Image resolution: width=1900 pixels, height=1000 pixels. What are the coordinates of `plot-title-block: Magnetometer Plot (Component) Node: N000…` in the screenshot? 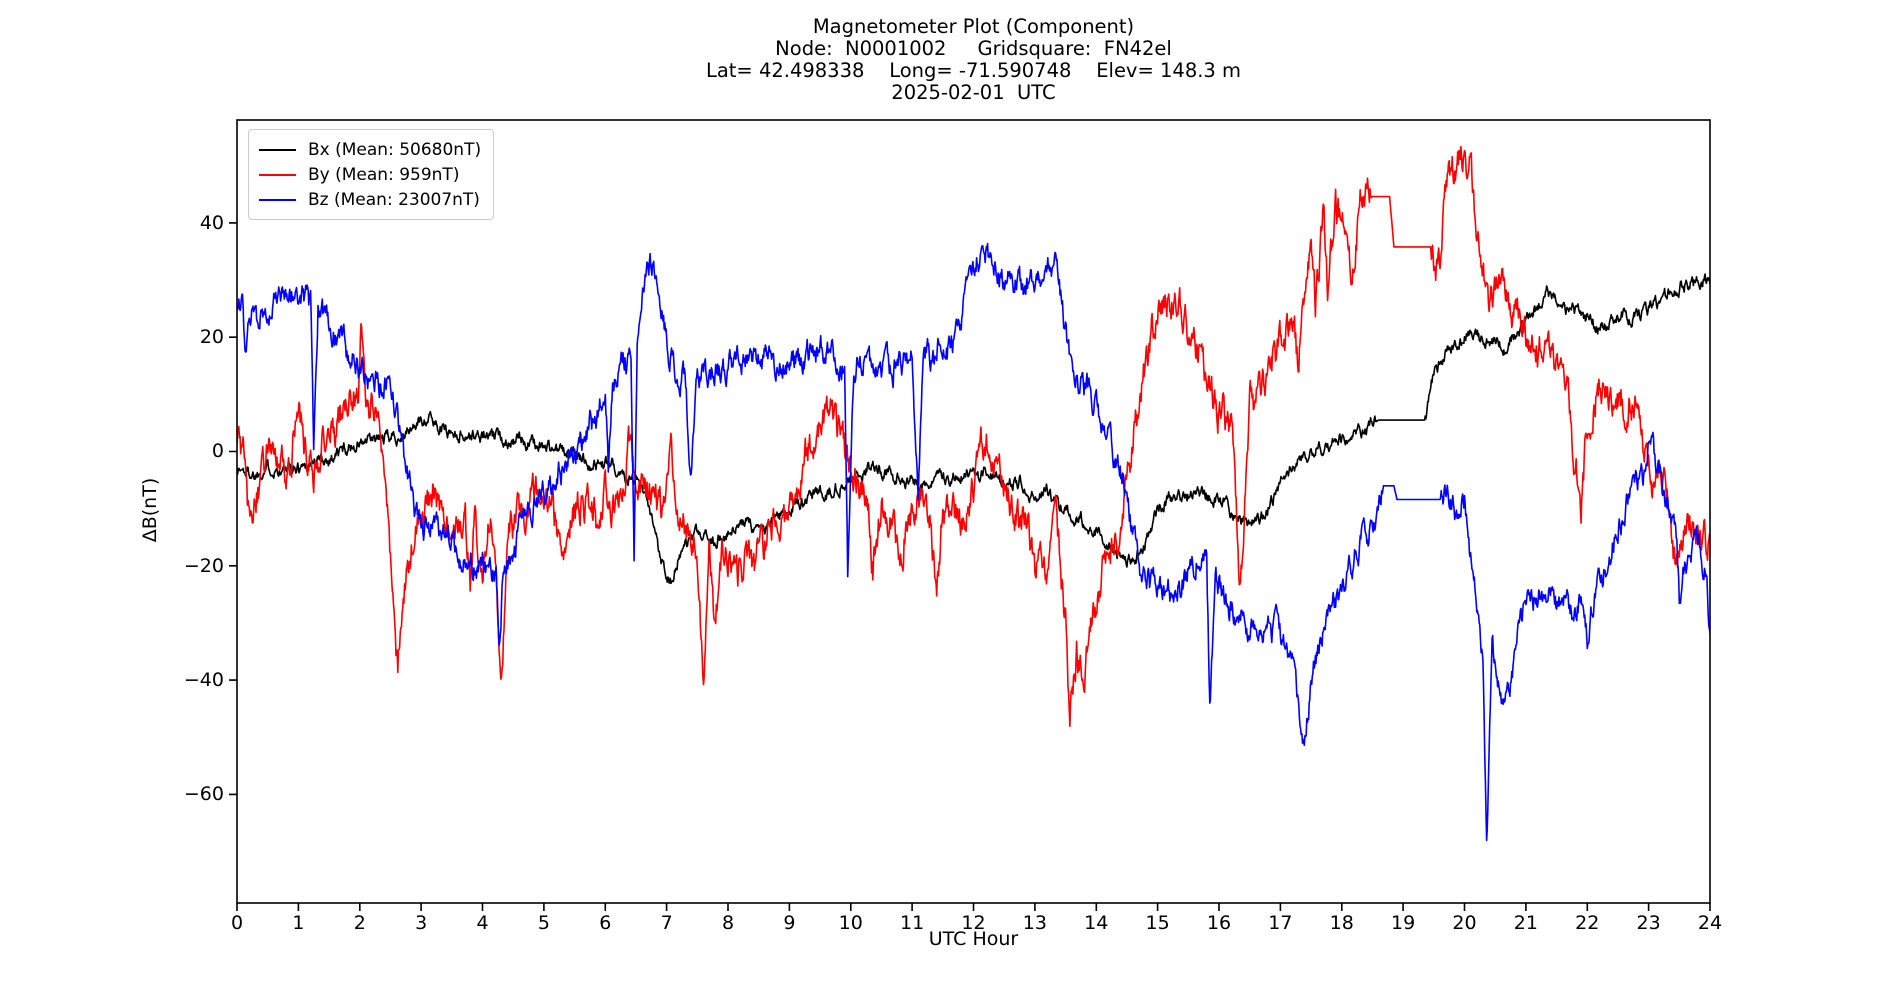 It's located at (973, 60).